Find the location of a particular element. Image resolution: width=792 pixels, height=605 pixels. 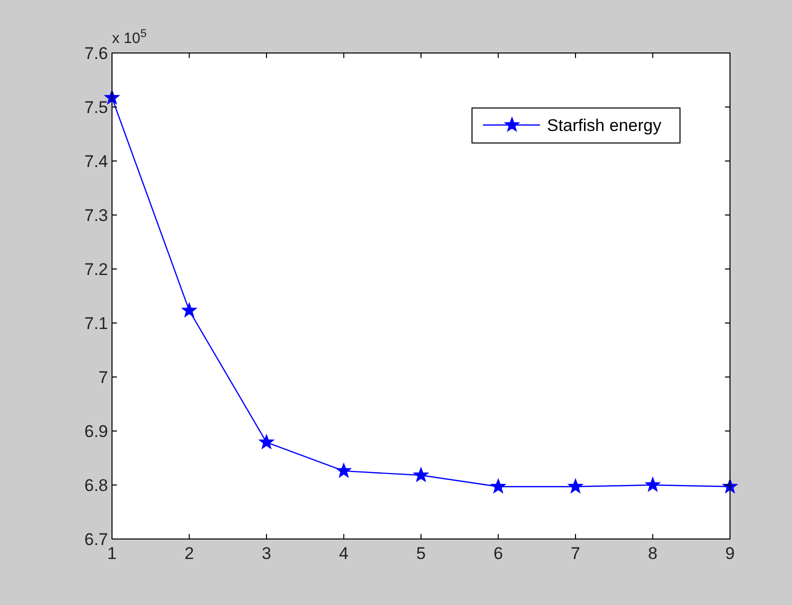

x-tick-label: 6 is located at coordinates (498, 553).